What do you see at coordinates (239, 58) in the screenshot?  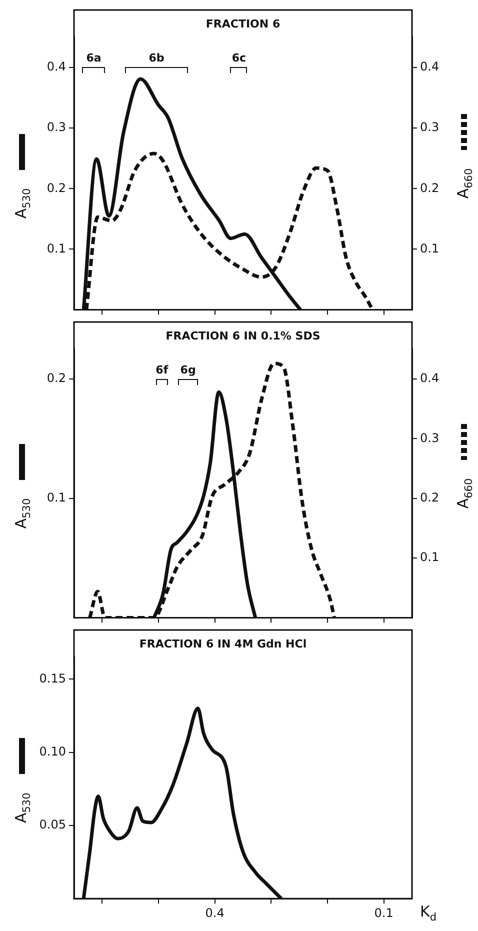 I see `annotation: 6c` at bounding box center [239, 58].